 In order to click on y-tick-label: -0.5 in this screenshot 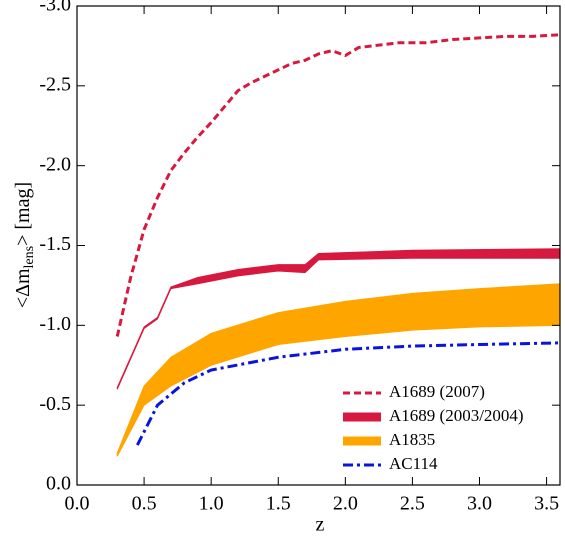, I will do `click(55, 404)`.